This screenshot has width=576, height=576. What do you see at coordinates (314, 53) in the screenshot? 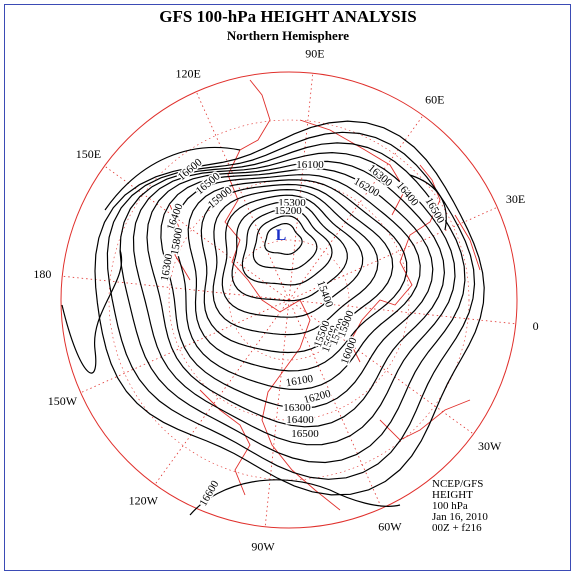
I see `longitude-label: 90E` at bounding box center [314, 53].